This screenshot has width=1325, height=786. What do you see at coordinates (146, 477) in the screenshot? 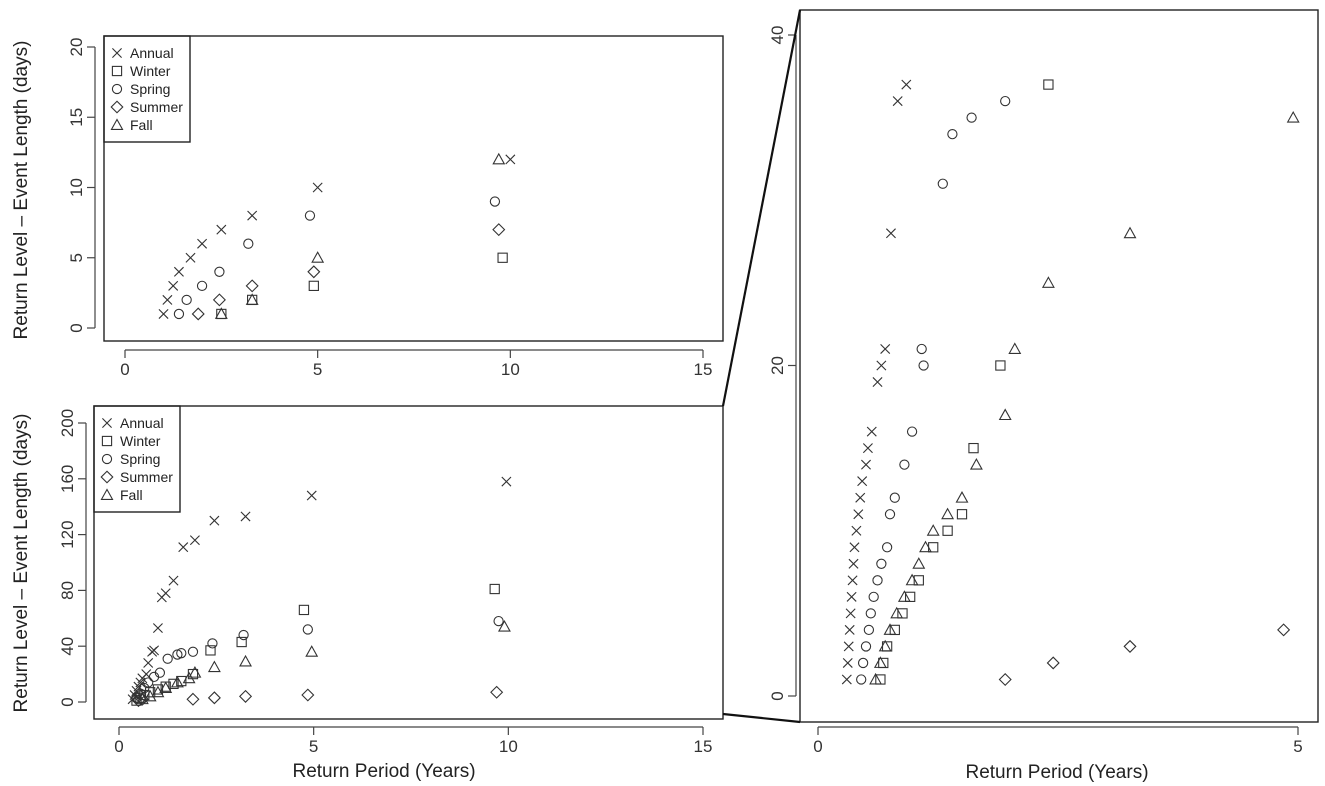
I see `legend-label-summer: Summer` at bounding box center [146, 477].